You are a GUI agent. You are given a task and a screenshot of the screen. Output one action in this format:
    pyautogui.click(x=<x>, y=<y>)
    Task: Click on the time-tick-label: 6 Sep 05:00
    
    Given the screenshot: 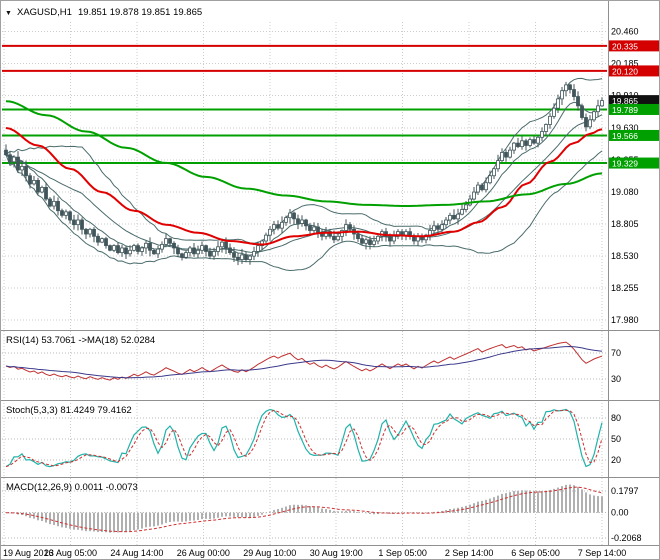 What is the action you would take?
    pyautogui.click(x=535, y=553)
    